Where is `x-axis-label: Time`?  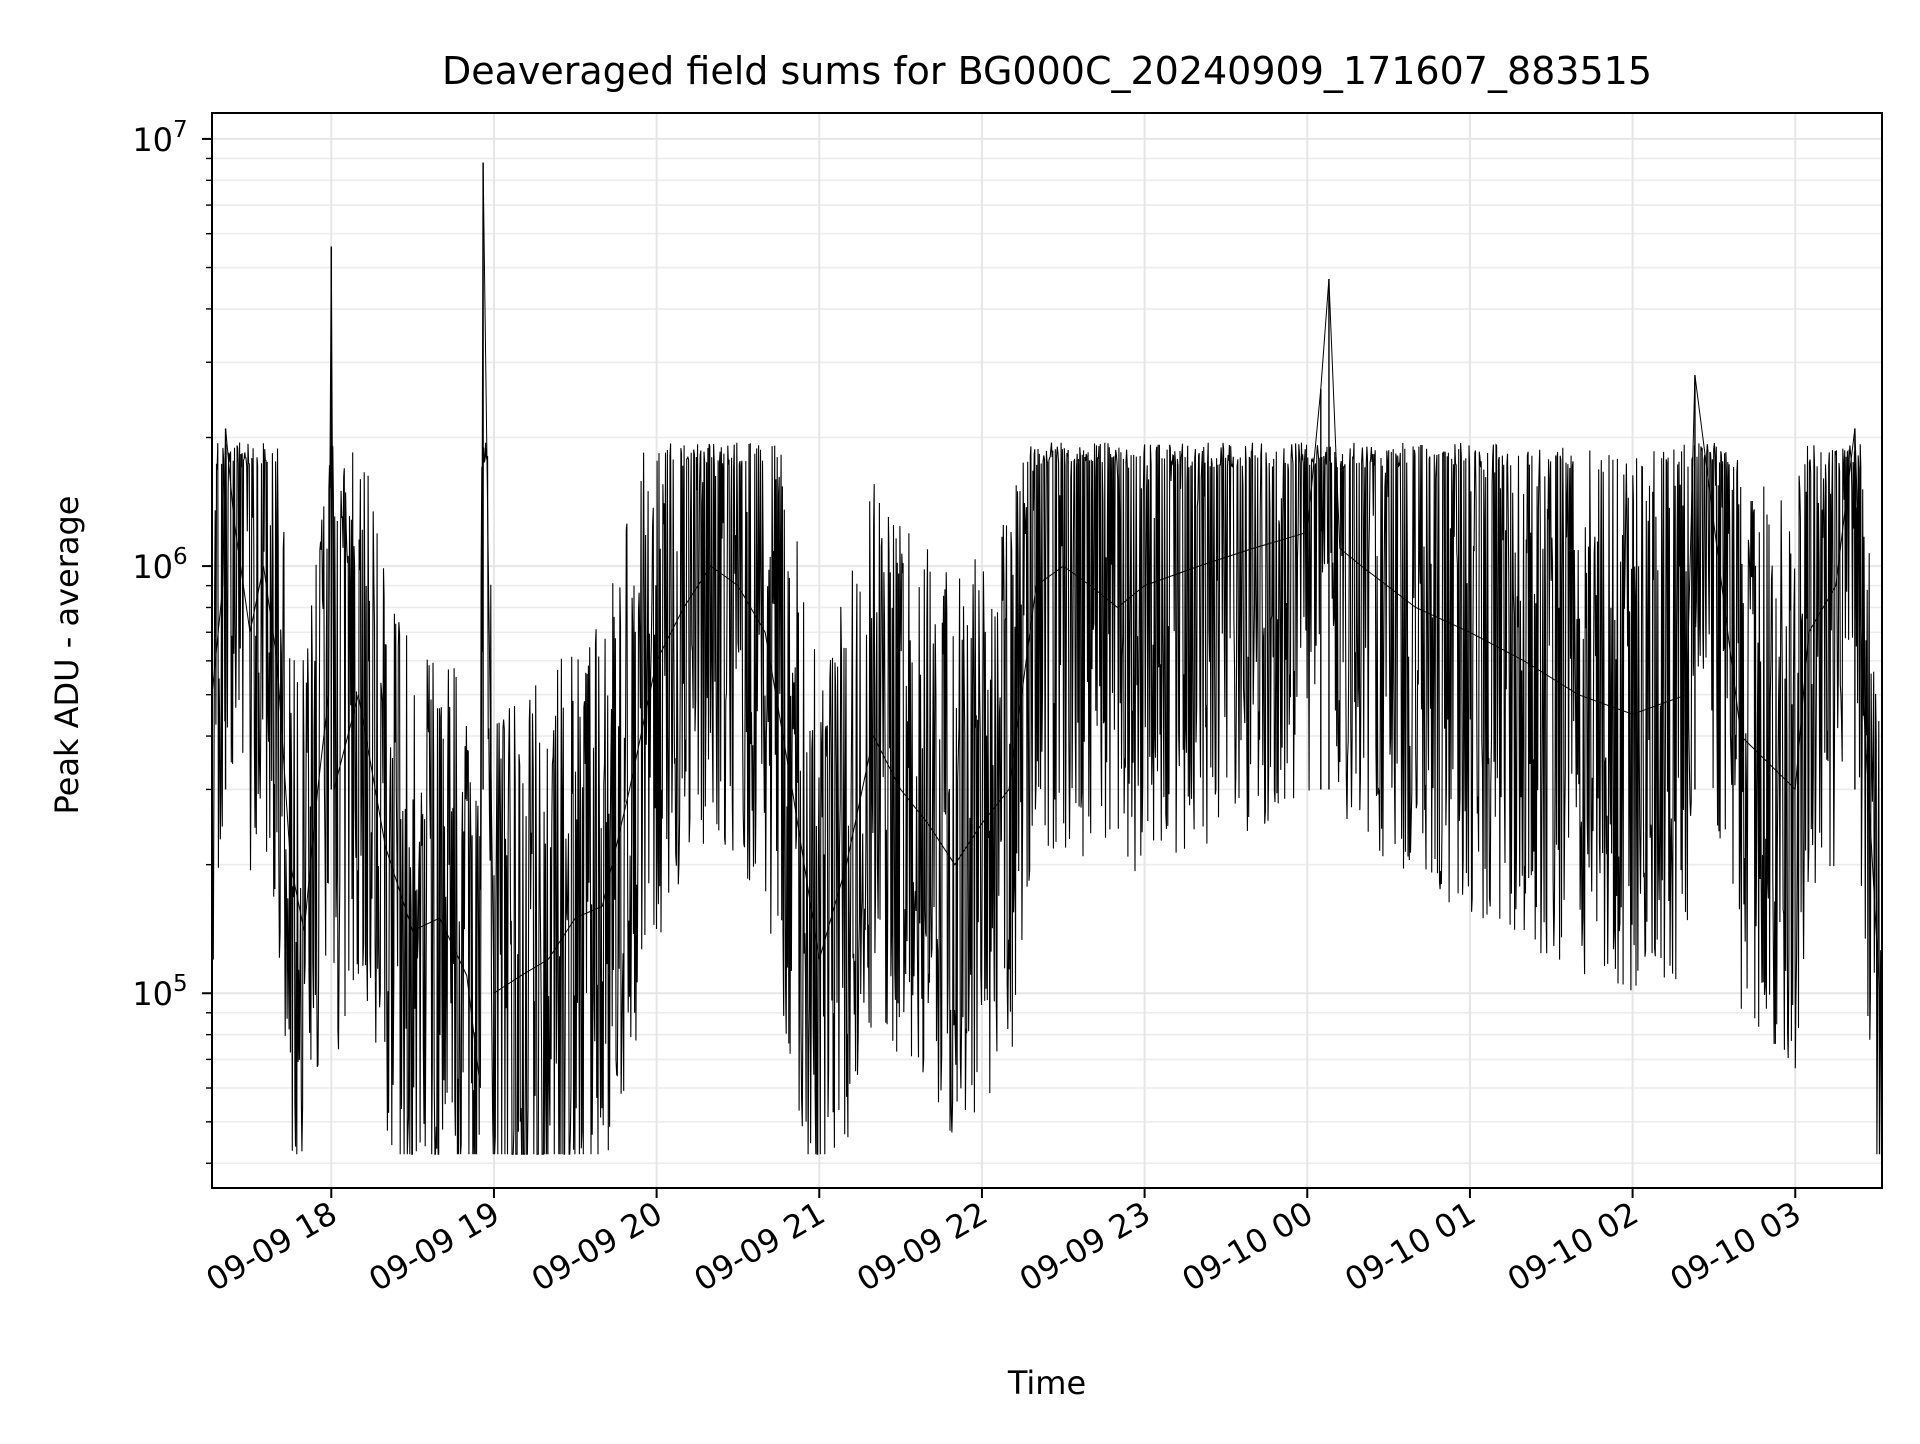 x-axis-label: Time is located at coordinates (1046, 1383).